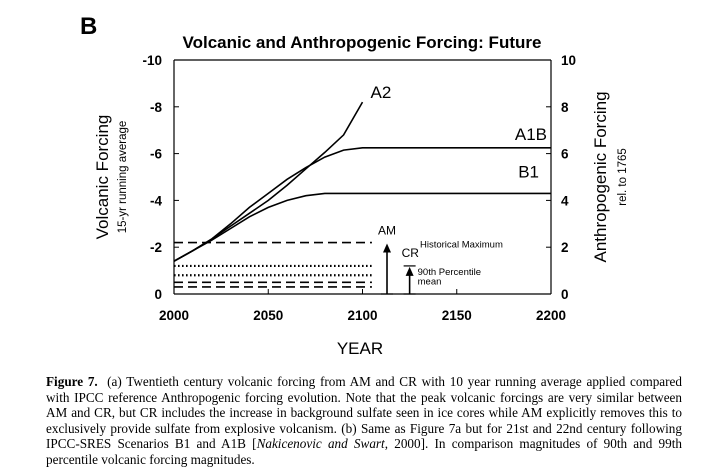 This screenshot has height=472, width=728. Describe the element at coordinates (362, 227) in the screenshot. I see `series-line-b1` at that location.